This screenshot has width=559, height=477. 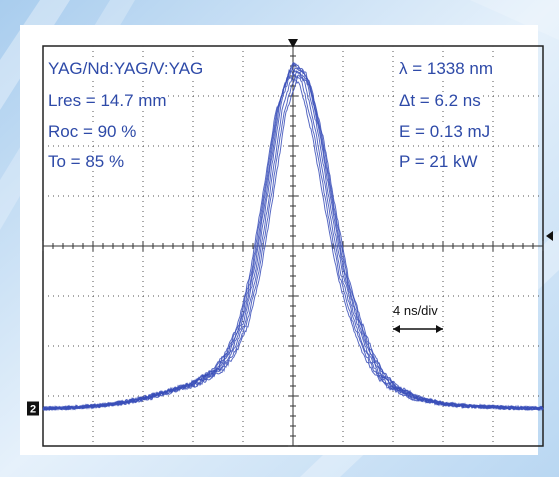 What do you see at coordinates (549, 236) in the screenshot?
I see `trigger-level-marker` at bounding box center [549, 236].